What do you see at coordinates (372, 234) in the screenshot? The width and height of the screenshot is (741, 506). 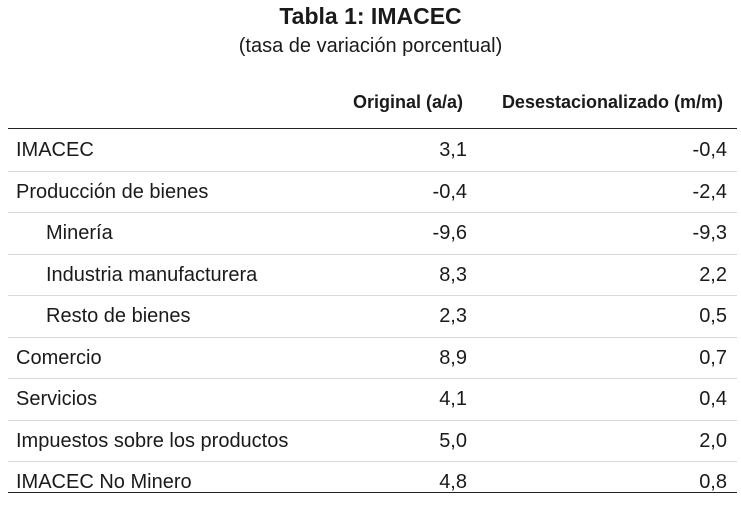 I see `table-row: Minería -9,6 -9,3` at bounding box center [372, 234].